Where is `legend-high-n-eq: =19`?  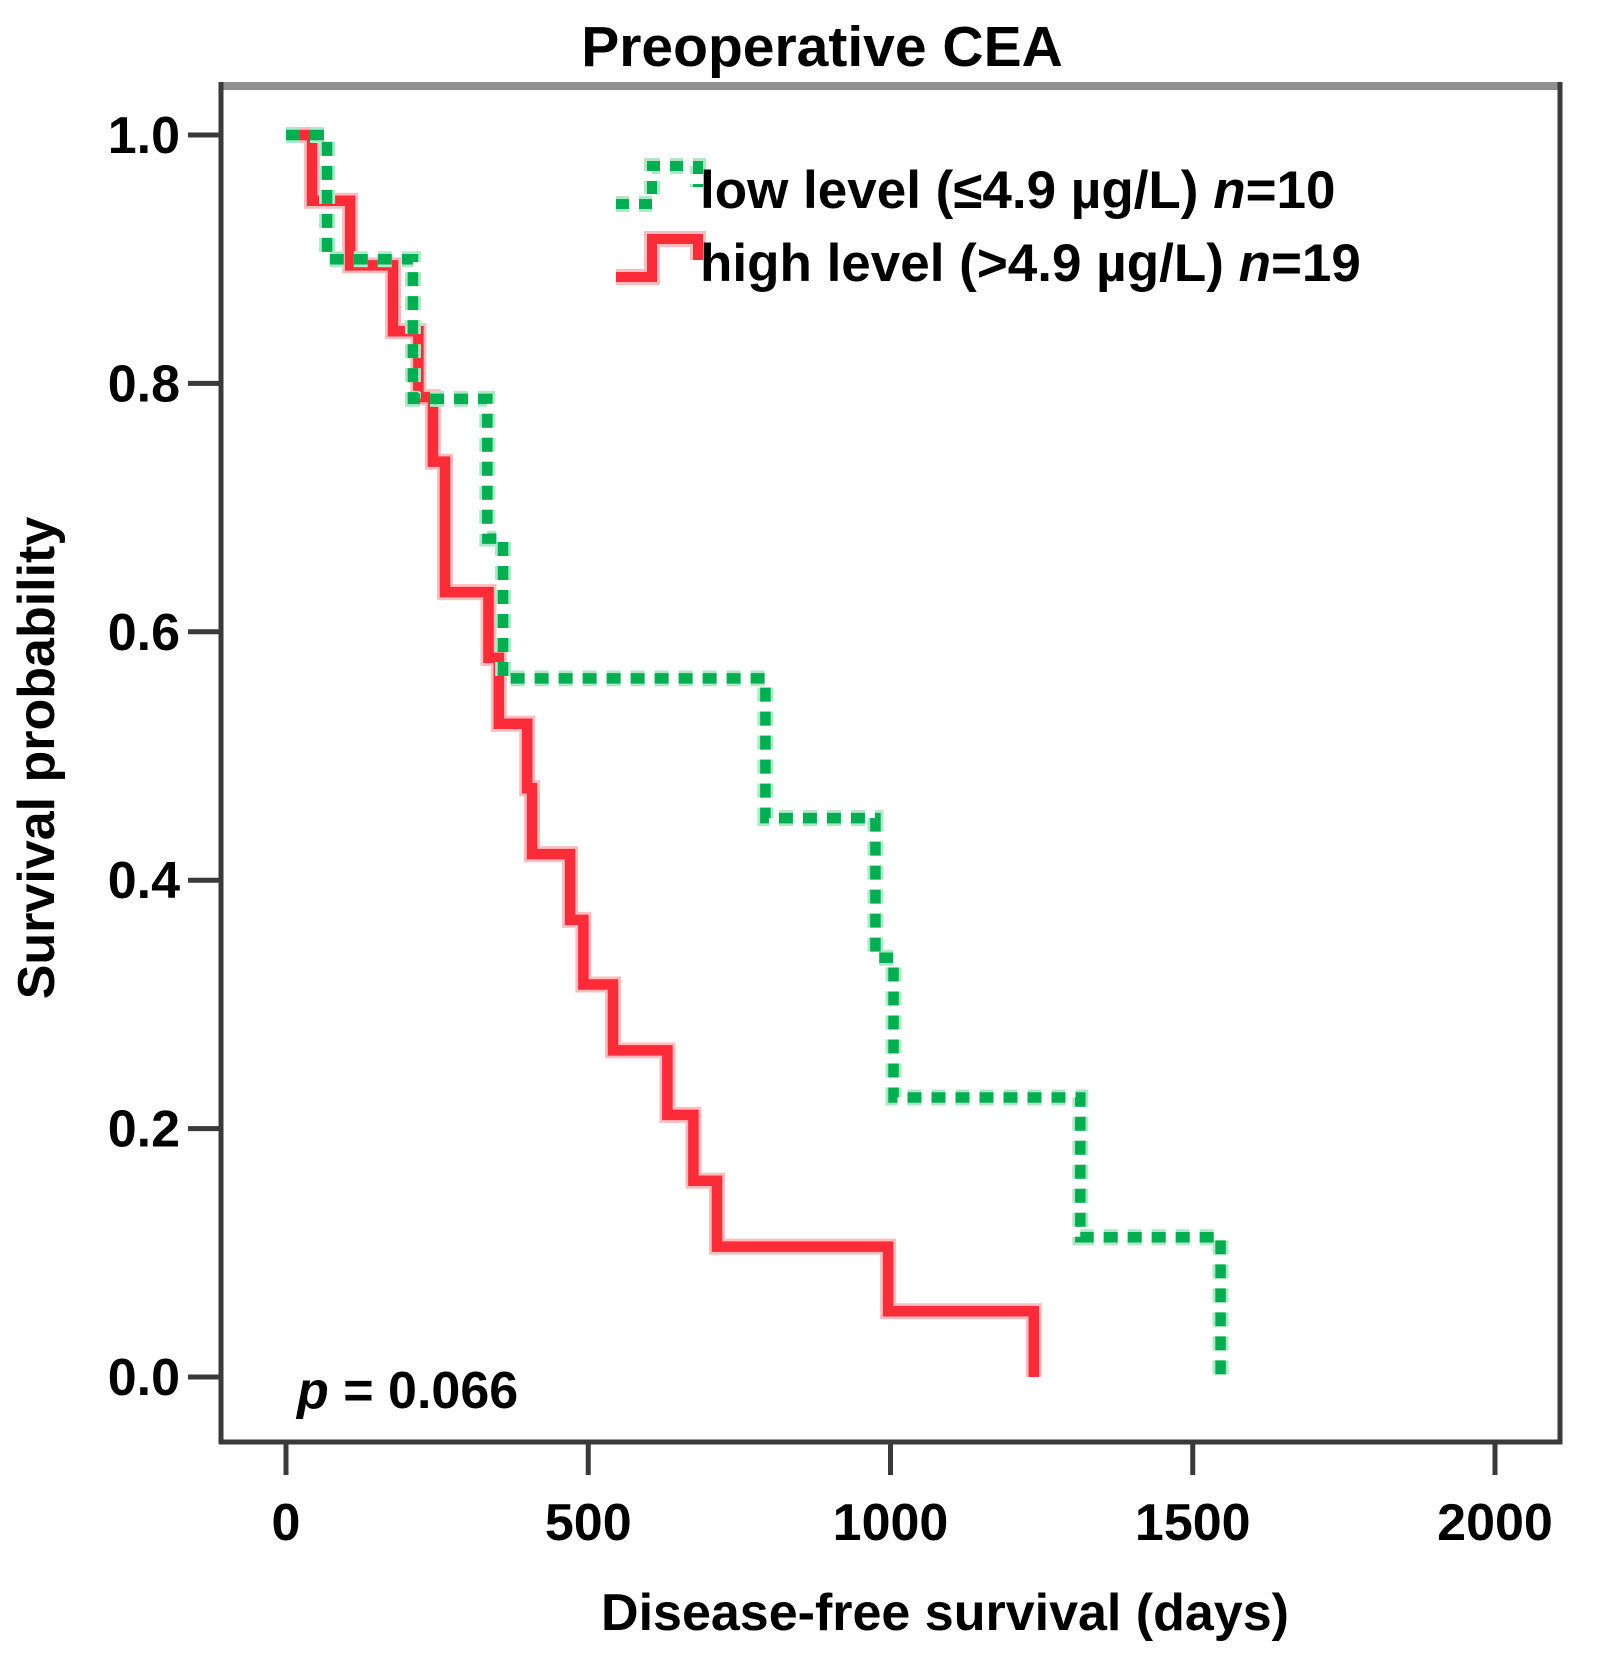
legend-high-n-eq: =19 is located at coordinates (1316, 263).